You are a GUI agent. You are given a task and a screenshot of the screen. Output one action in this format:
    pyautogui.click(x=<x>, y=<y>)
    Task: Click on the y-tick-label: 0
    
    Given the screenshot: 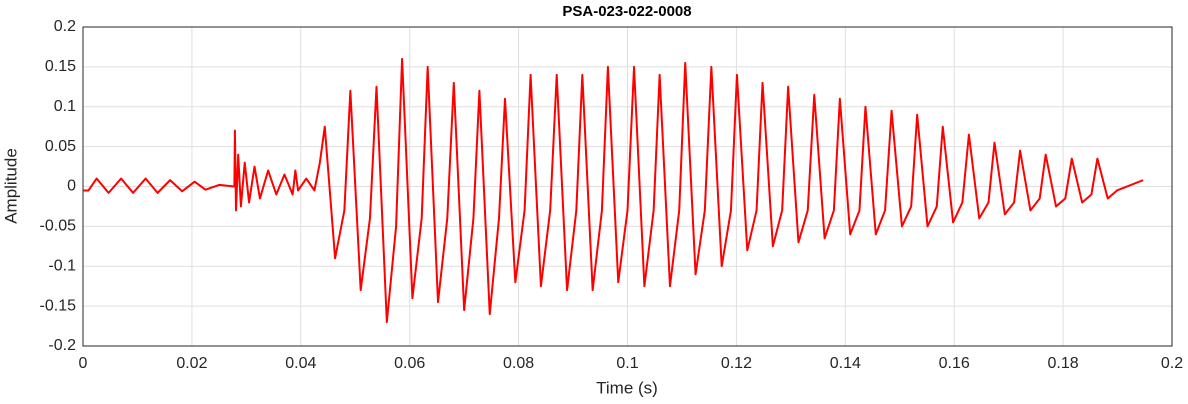 What is the action you would take?
    pyautogui.click(x=71, y=186)
    